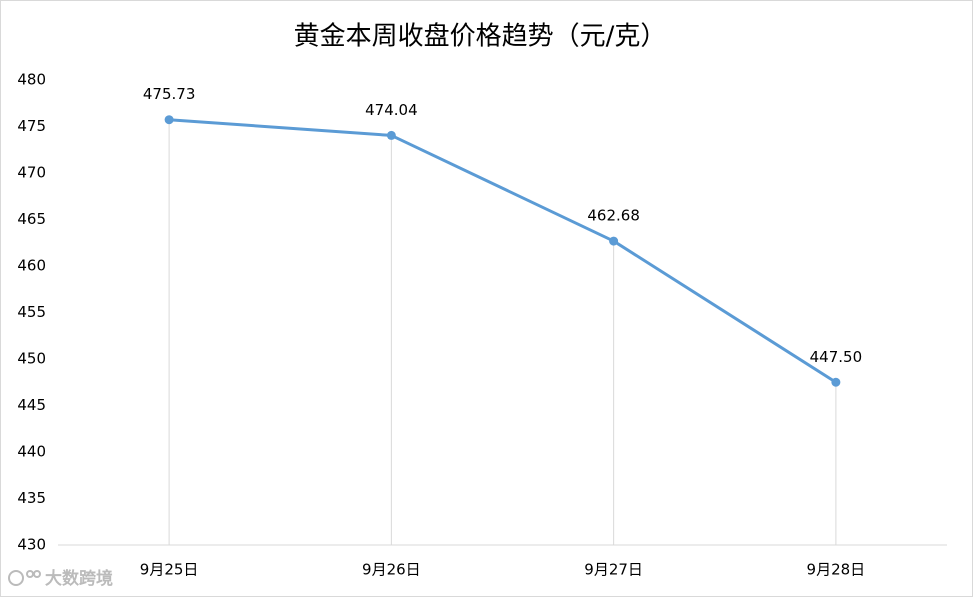 This screenshot has height=597, width=973. What do you see at coordinates (31, 312) in the screenshot?
I see `y-tick-label: 455` at bounding box center [31, 312].